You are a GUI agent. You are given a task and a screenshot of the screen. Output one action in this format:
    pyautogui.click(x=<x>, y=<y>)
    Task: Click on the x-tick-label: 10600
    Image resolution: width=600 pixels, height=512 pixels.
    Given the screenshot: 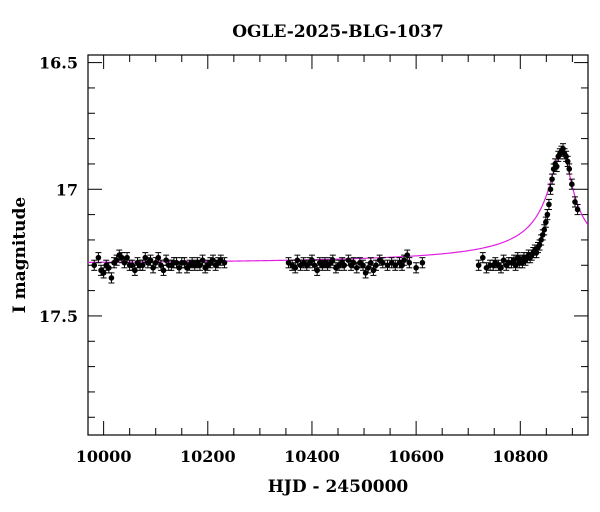 What is the action you would take?
    pyautogui.click(x=416, y=456)
    